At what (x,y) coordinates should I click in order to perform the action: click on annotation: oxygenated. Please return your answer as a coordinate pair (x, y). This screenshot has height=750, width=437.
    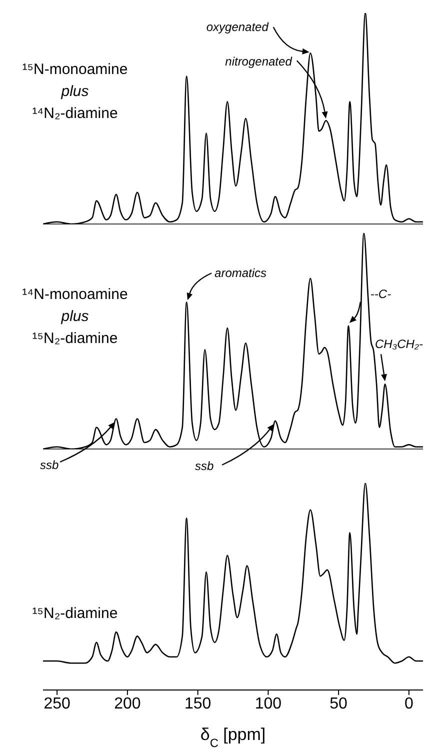
    Looking at the image, I should click on (237, 27).